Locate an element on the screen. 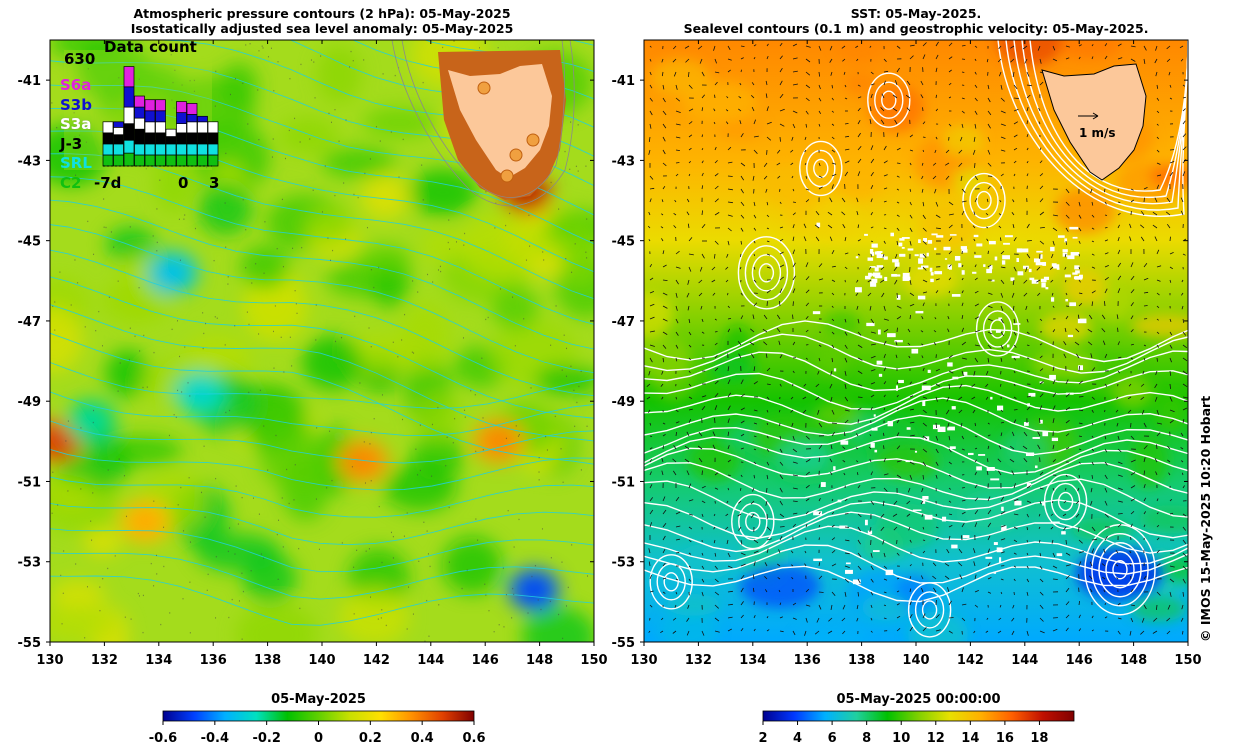 The height and width of the screenshot is (750, 1250). y-tick-label: -43 is located at coordinates (30, 161).